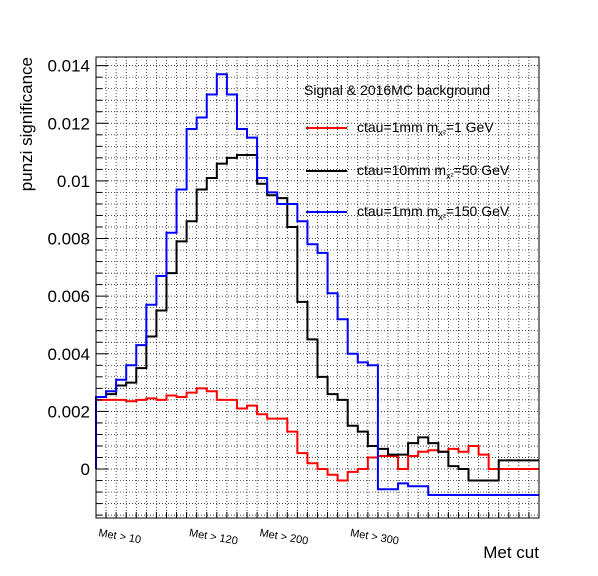 The image size is (598, 576). I want to click on legend-label: ctau=1mm mx²=150 GeV, so click(433, 212).